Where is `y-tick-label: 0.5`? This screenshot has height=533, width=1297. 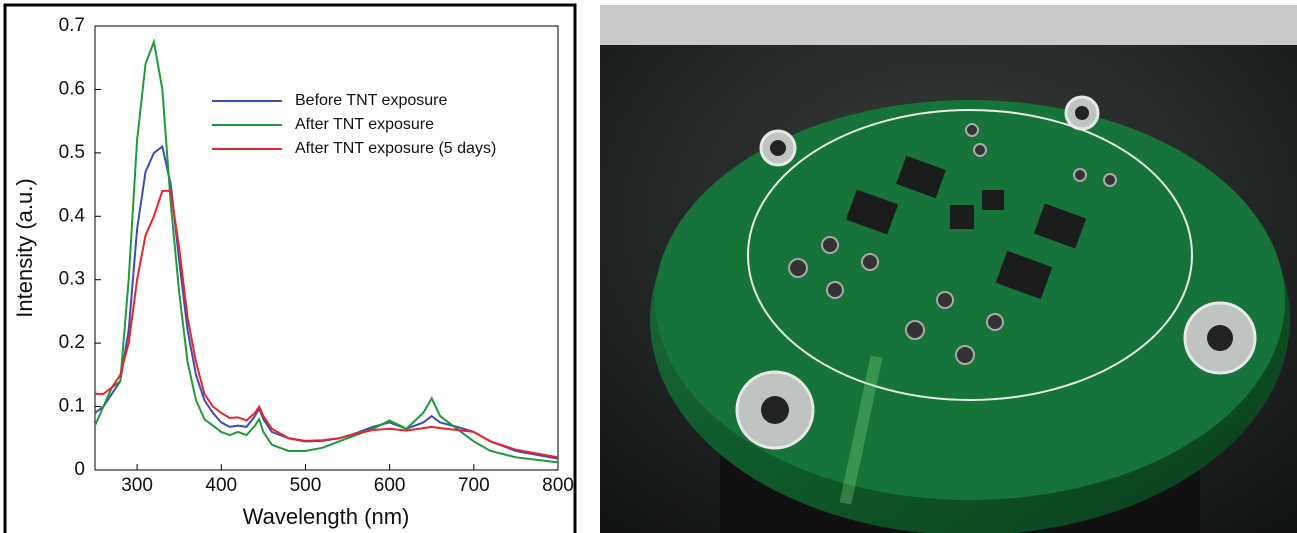
y-tick-label: 0.5 is located at coordinates (72, 152).